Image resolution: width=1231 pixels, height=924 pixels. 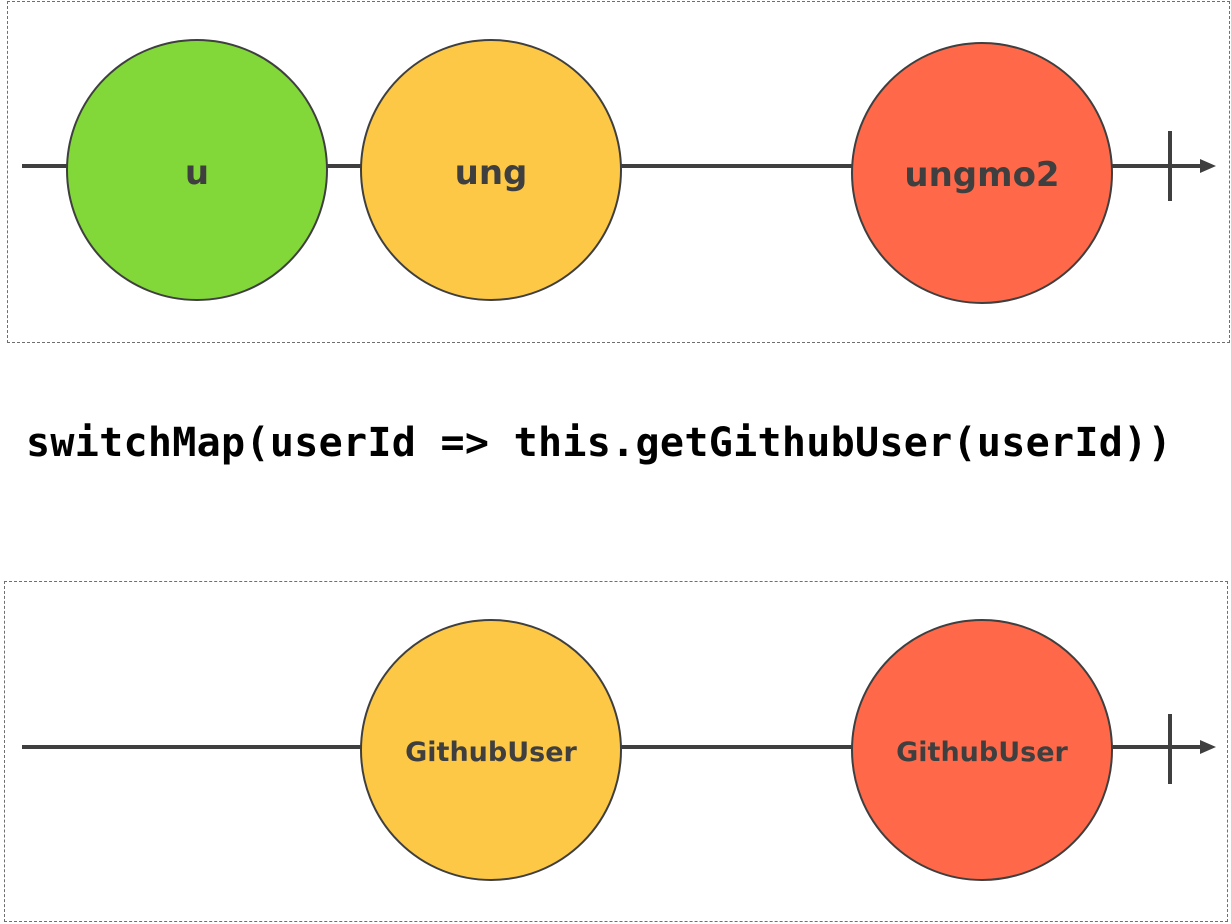 I want to click on input-marble-1: u, so click(x=197, y=170).